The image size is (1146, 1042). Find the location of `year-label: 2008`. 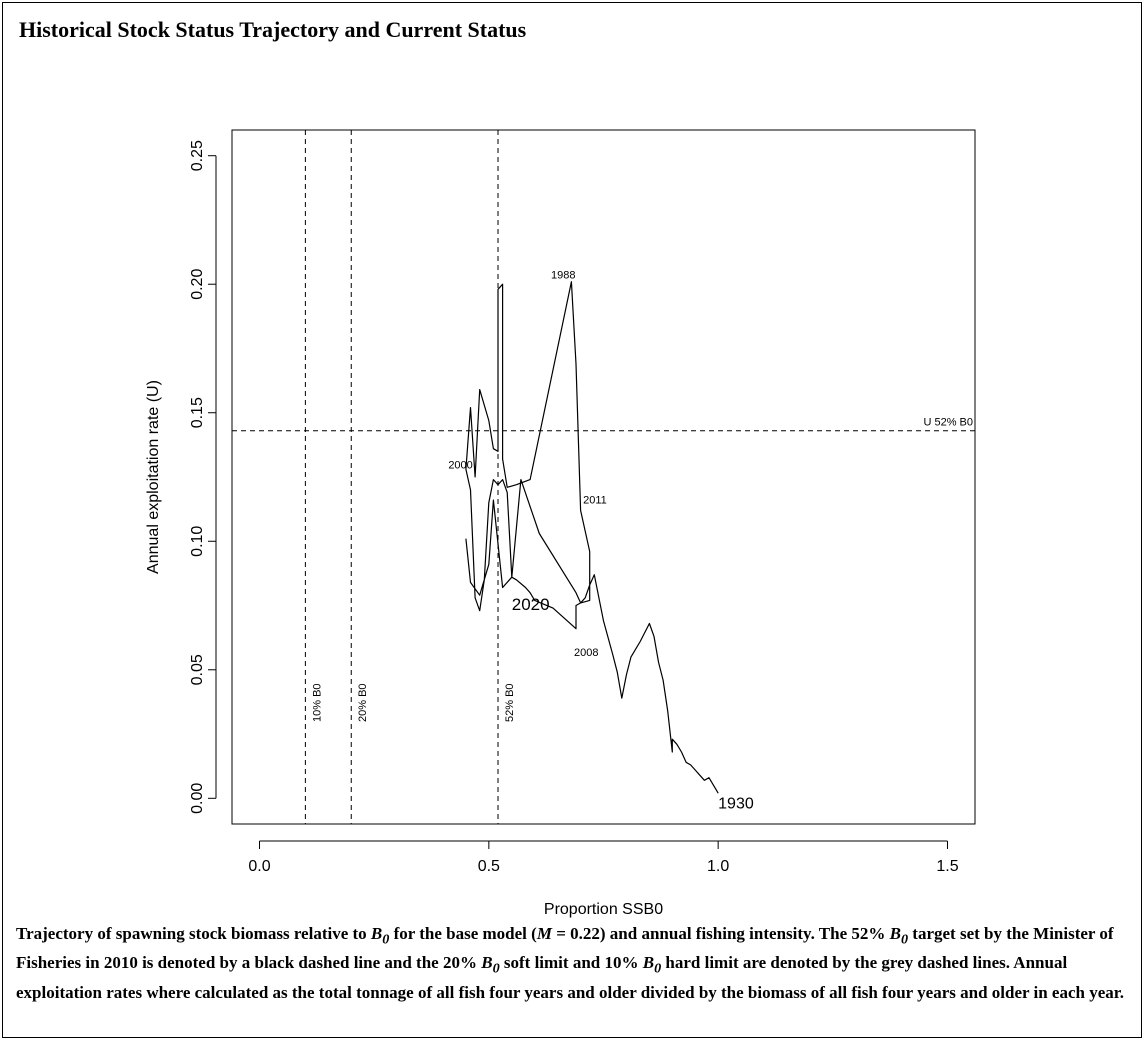

year-label: 2008 is located at coordinates (586, 653).